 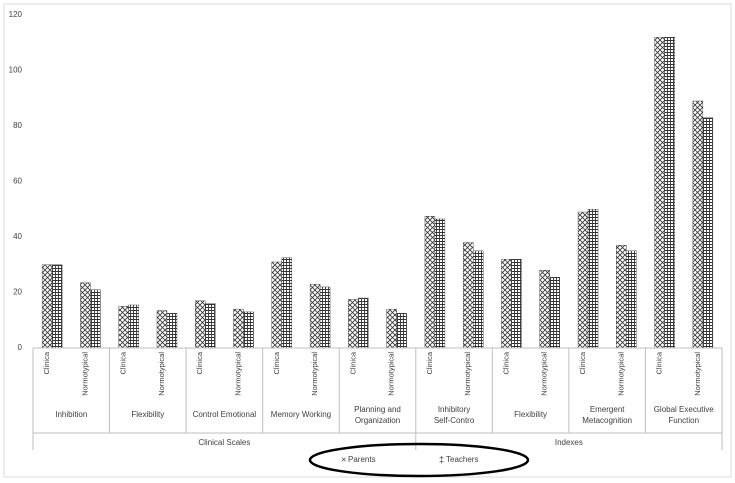 What do you see at coordinates (362, 459) in the screenshot?
I see `legend-label-parents: Parents` at bounding box center [362, 459].